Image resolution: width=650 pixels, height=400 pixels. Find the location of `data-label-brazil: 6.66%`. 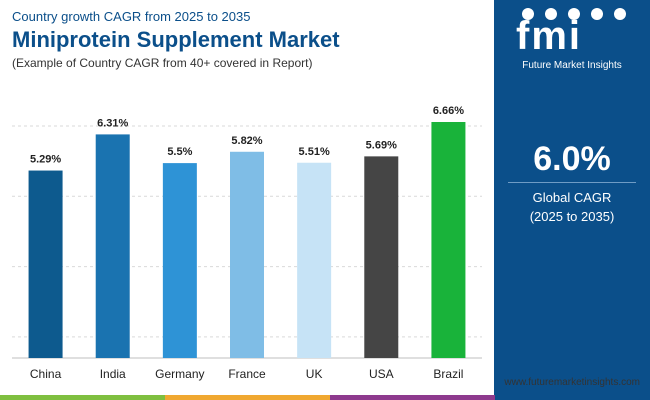

data-label-brazil: 6.66% is located at coordinates (448, 111).